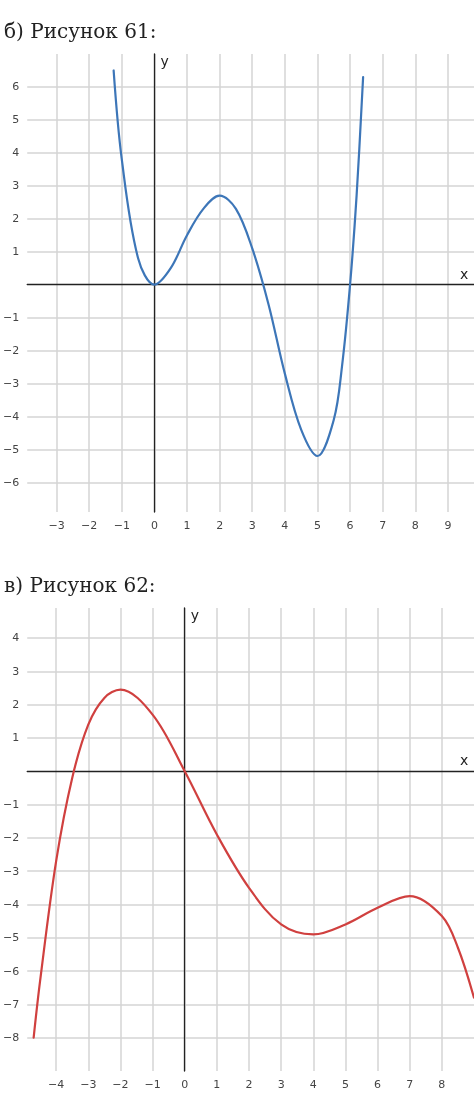 The height and width of the screenshot is (1093, 474). What do you see at coordinates (80, 31) in the screenshot?
I see `chart-title: б) Рисунок 61:` at bounding box center [80, 31].